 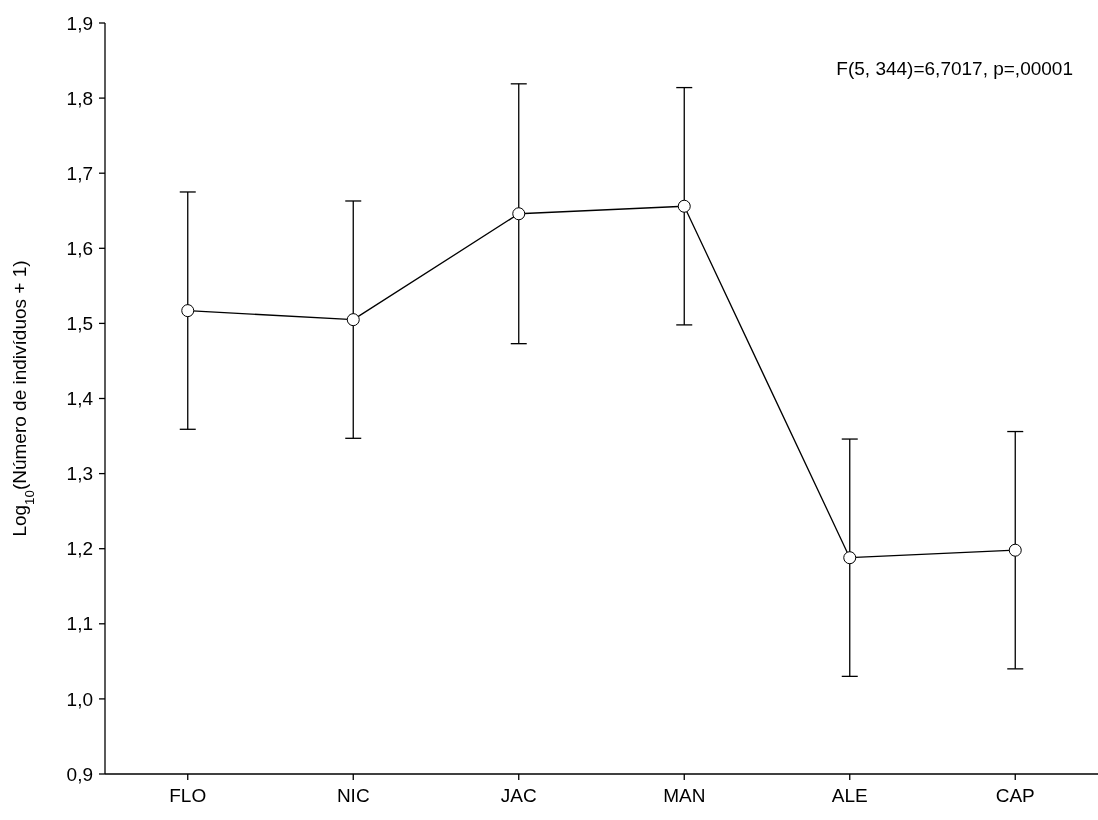 I want to click on x-tick-label: NIC, so click(x=353, y=795).